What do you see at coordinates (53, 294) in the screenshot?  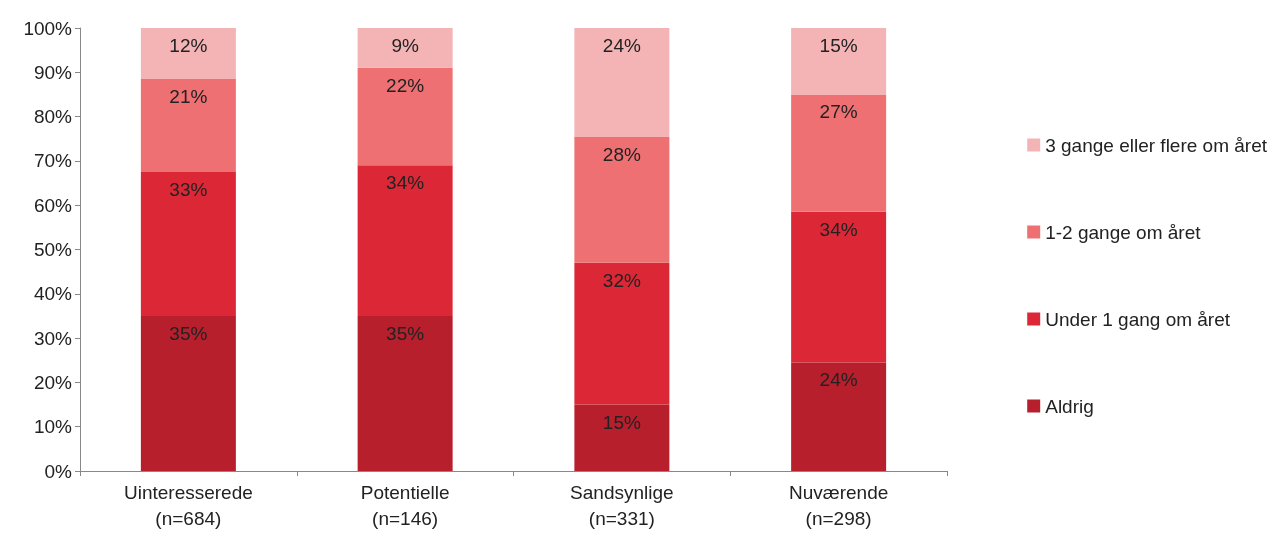 I see `y-tick-label: 40%` at bounding box center [53, 294].